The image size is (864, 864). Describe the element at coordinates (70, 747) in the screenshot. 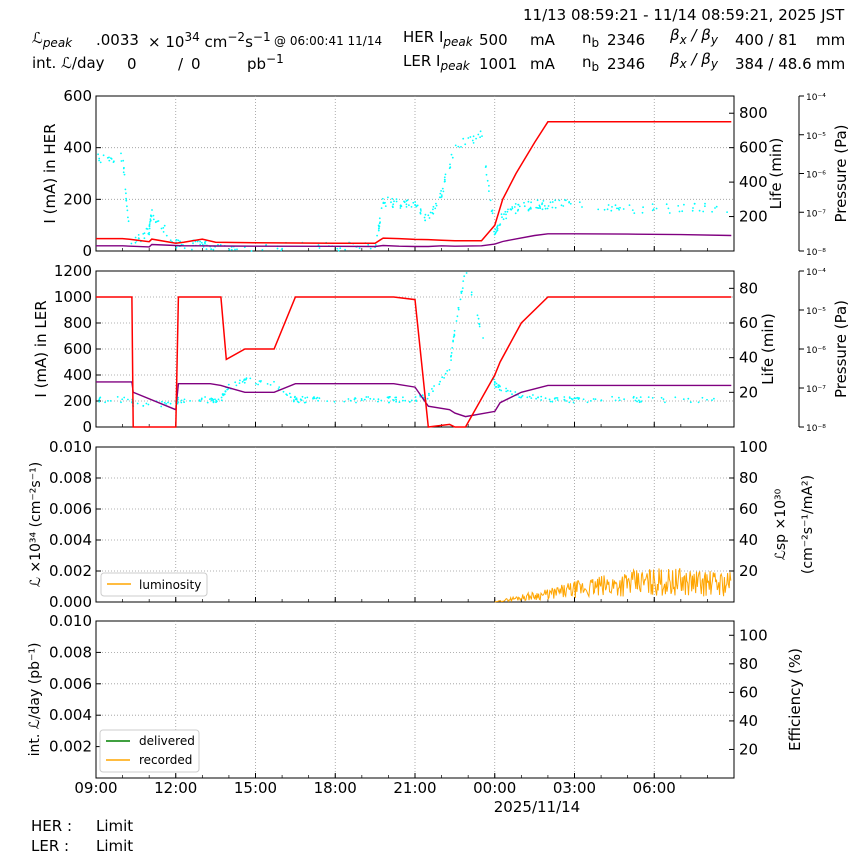

I see `panel-3-ytick-label: 0.002` at that location.